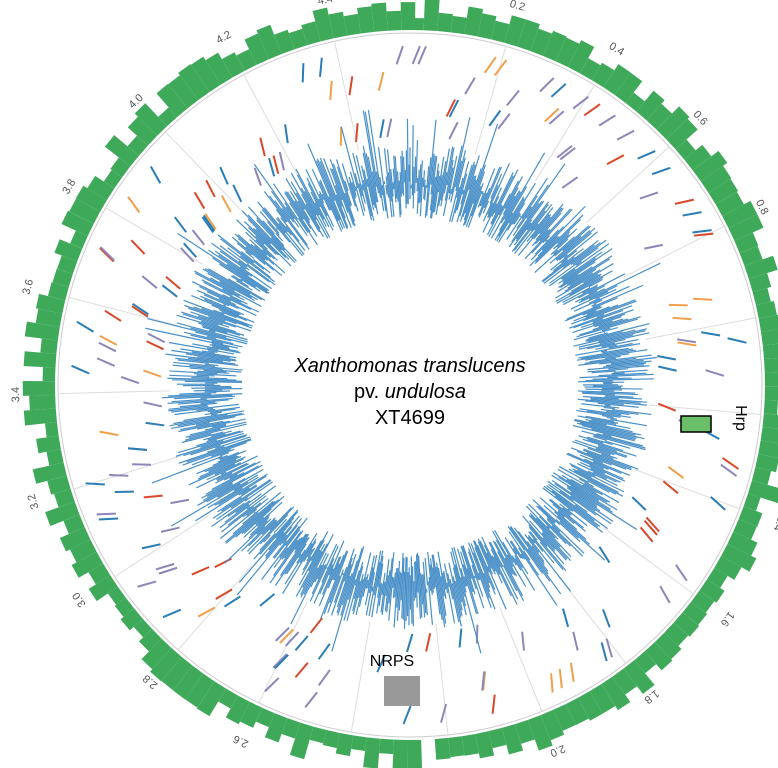 The height and width of the screenshot is (768, 778). I want to click on title-prefix: pv., so click(366, 392).